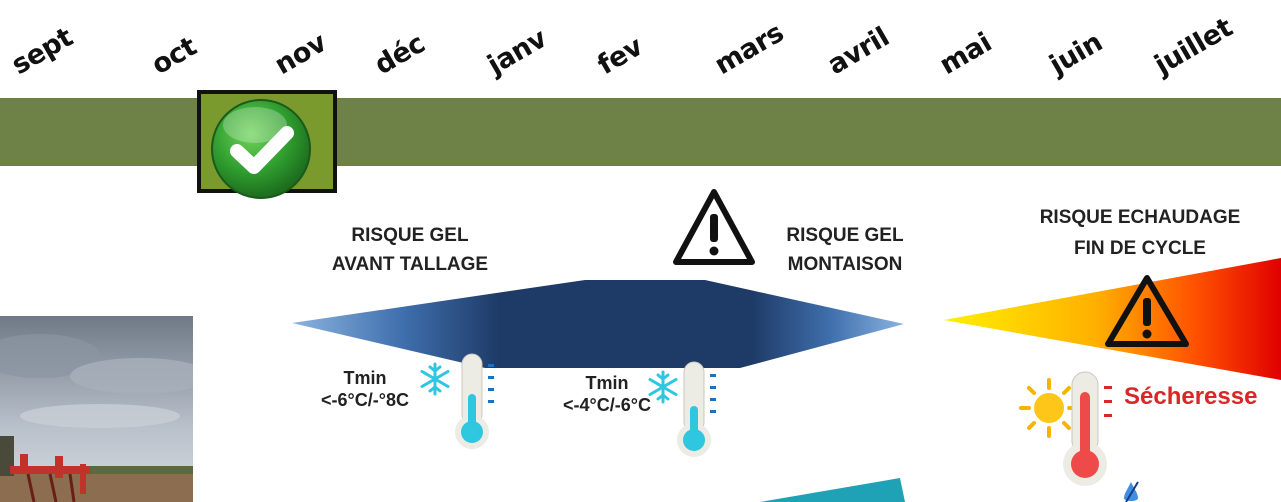 The width and height of the screenshot is (1281, 502). What do you see at coordinates (965, 54) in the screenshot?
I see `month-label: mai` at bounding box center [965, 54].